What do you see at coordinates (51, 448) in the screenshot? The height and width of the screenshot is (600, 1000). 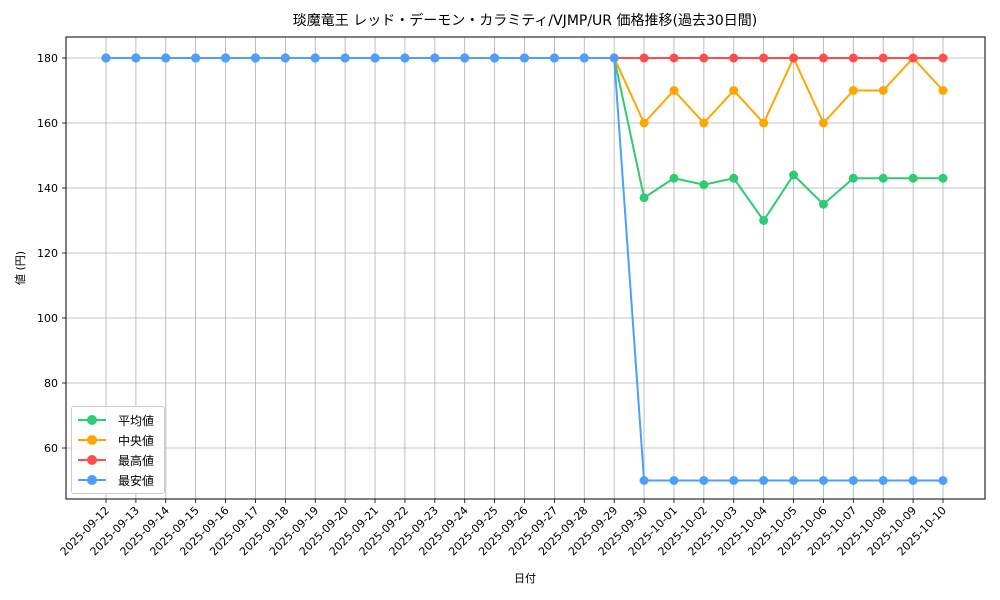 I see `y-tick-label: 60` at bounding box center [51, 448].